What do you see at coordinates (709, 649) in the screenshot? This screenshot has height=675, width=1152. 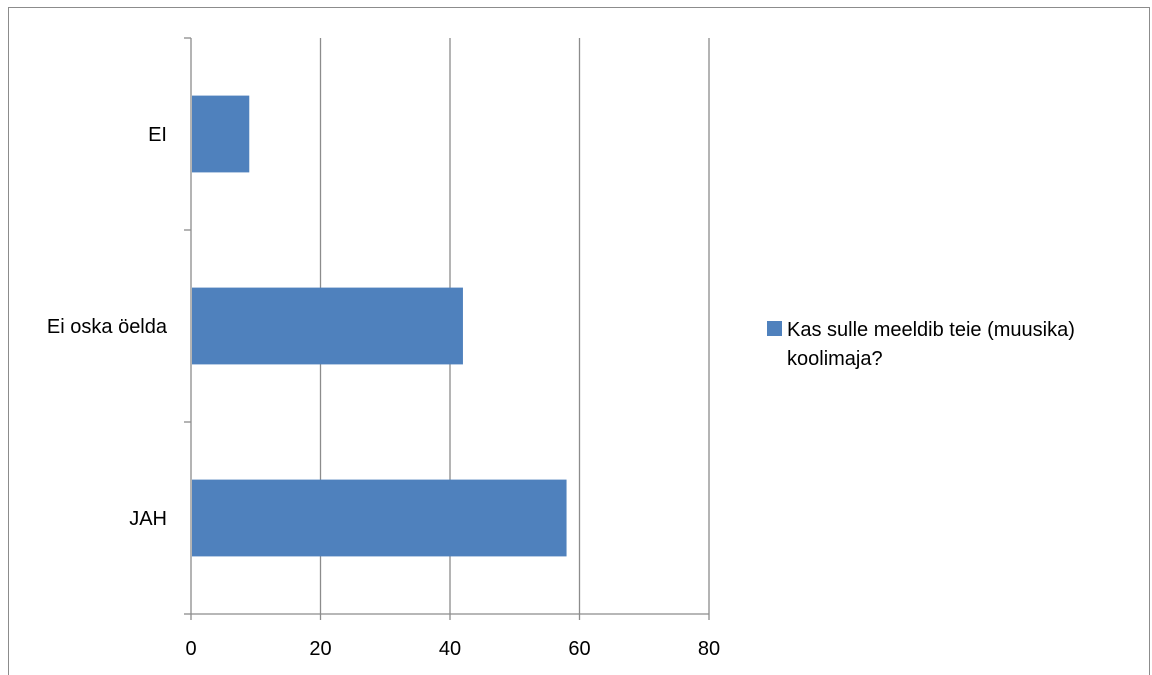 I see `x-tick-label-80: 80` at bounding box center [709, 649].